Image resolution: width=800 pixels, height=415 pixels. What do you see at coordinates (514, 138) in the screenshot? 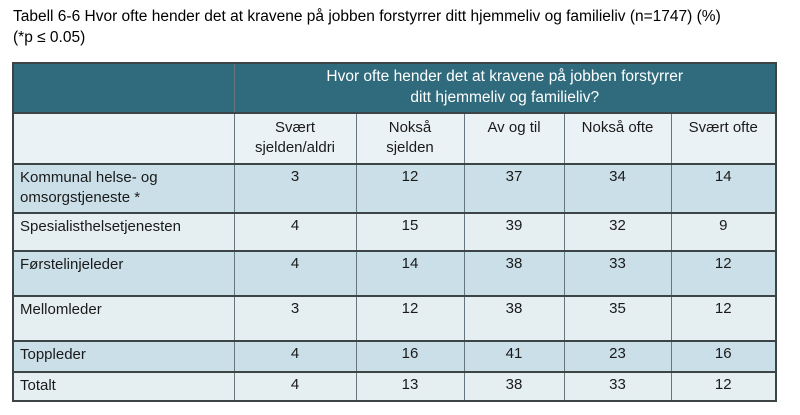
I see `column-header: Av og til` at bounding box center [514, 138].